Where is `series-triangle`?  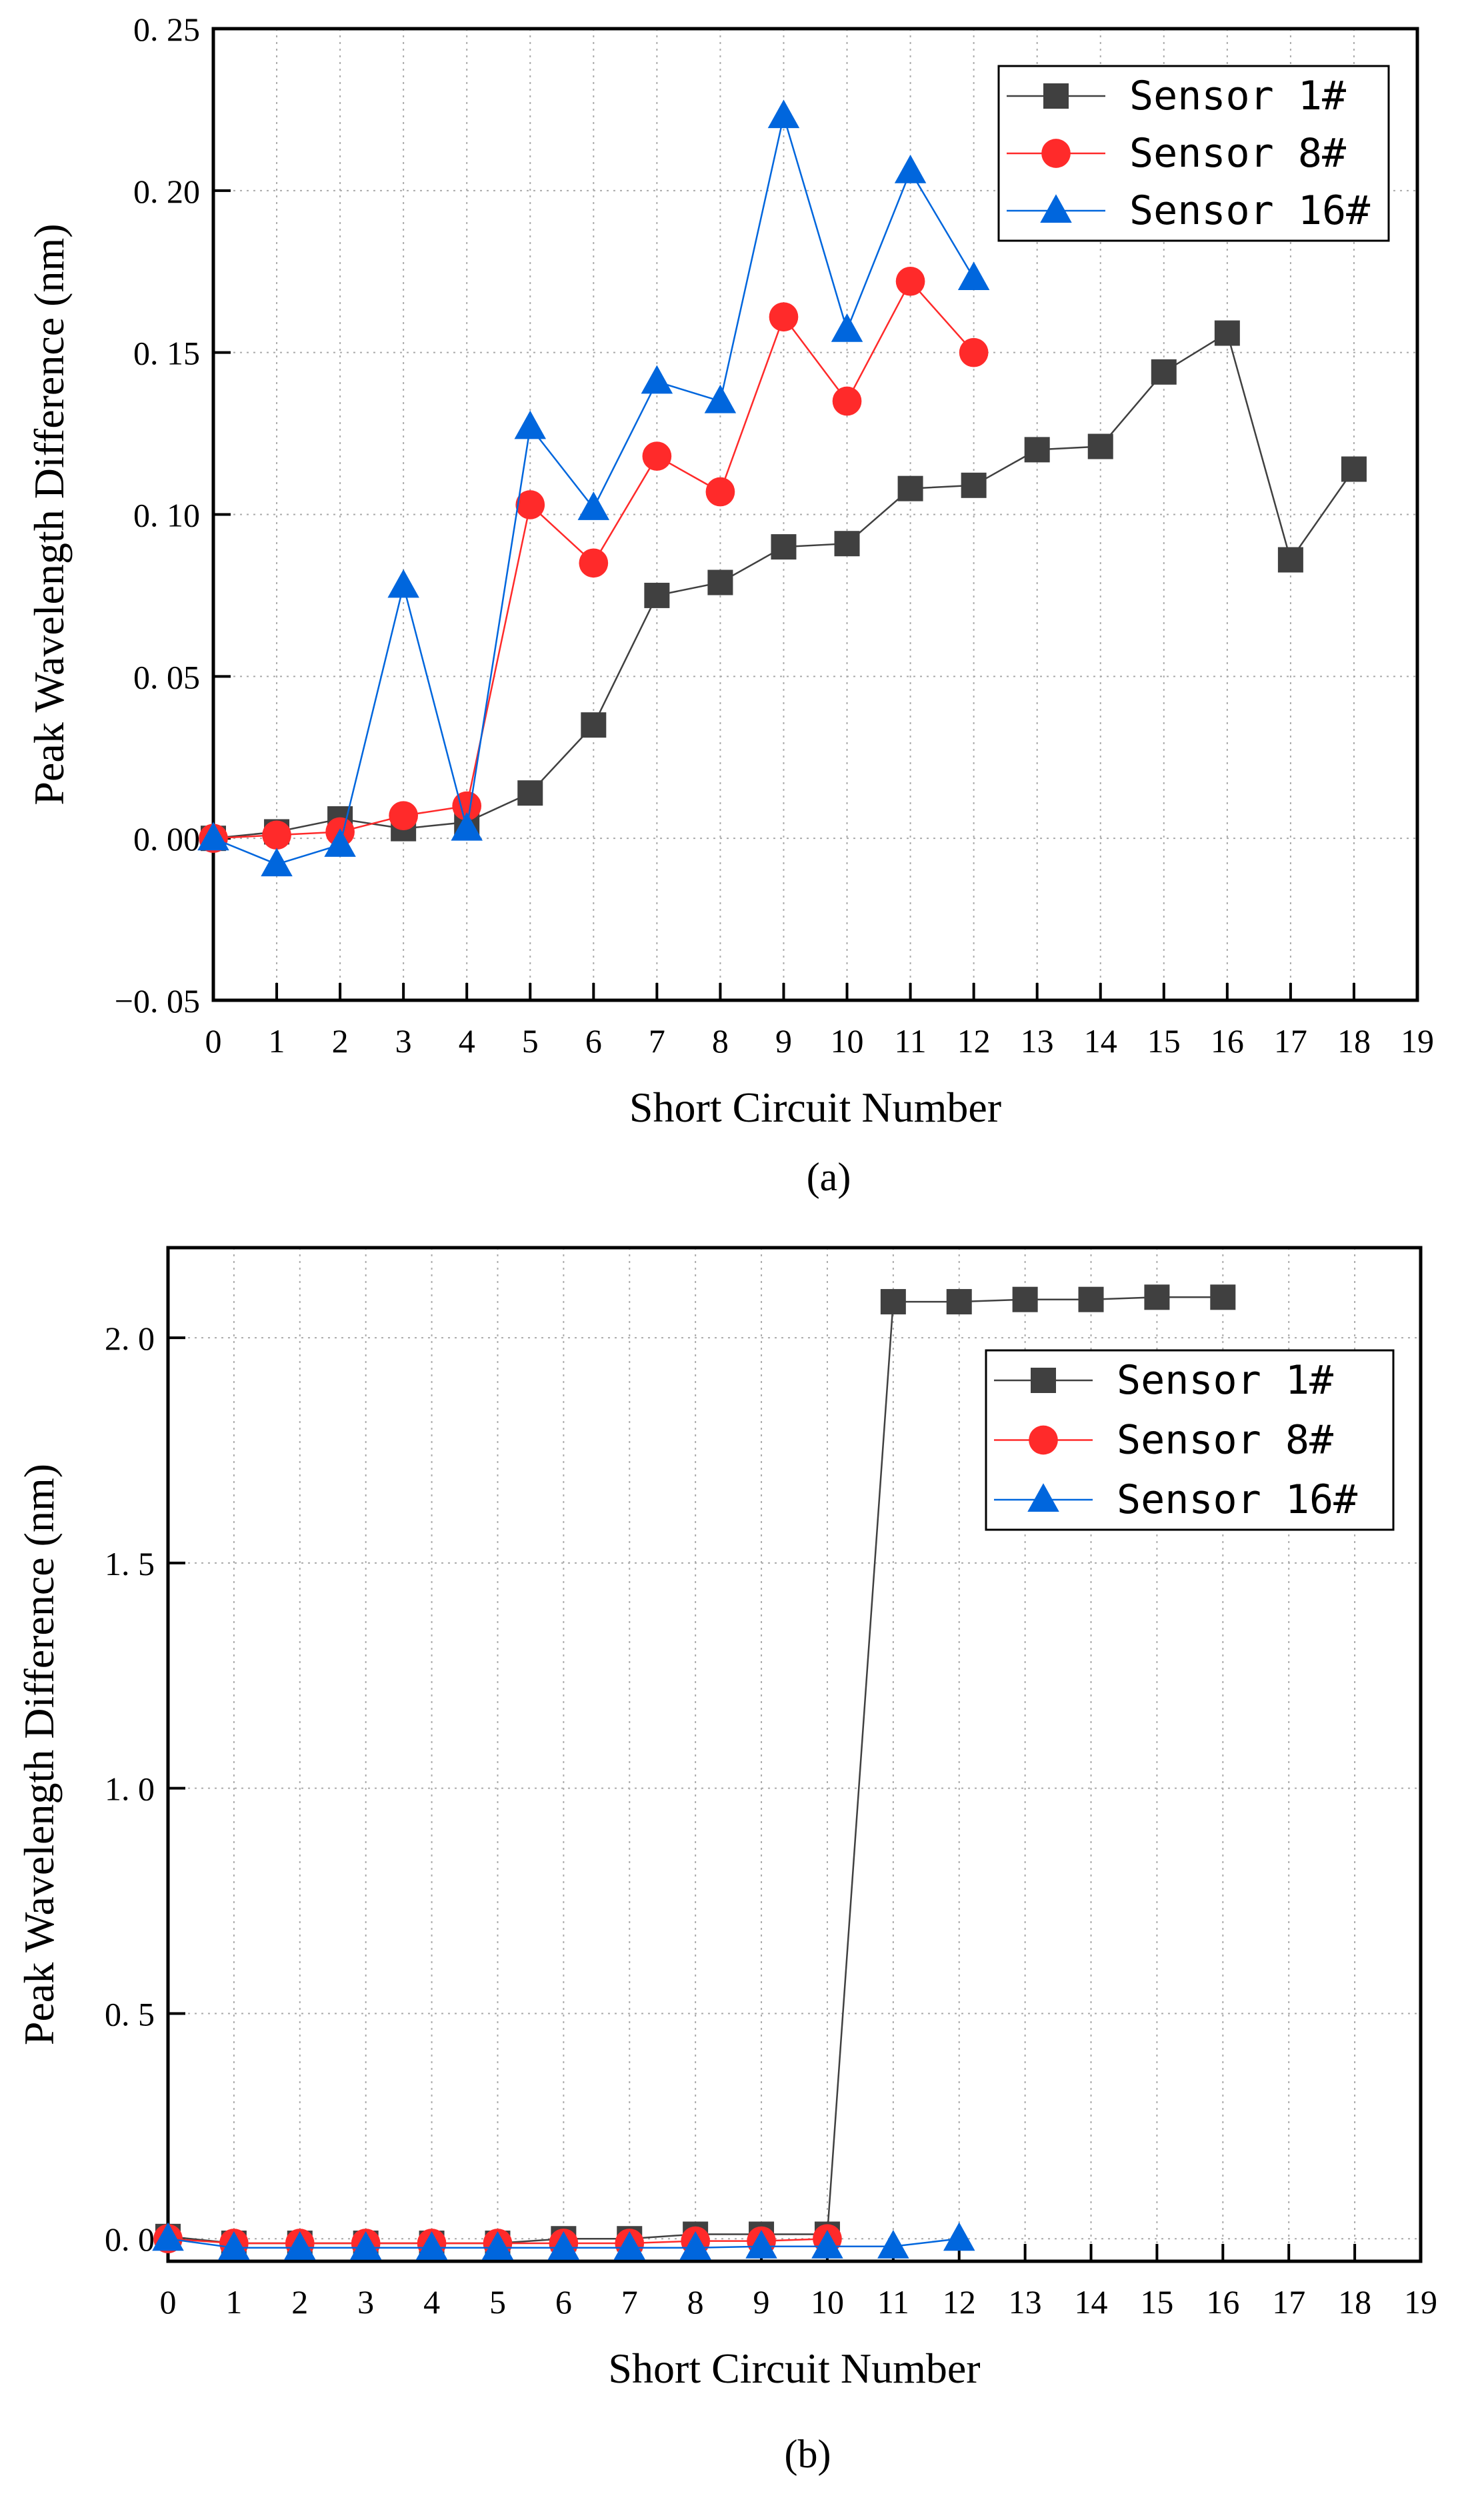
series-triangle is located at coordinates (563, 2241).